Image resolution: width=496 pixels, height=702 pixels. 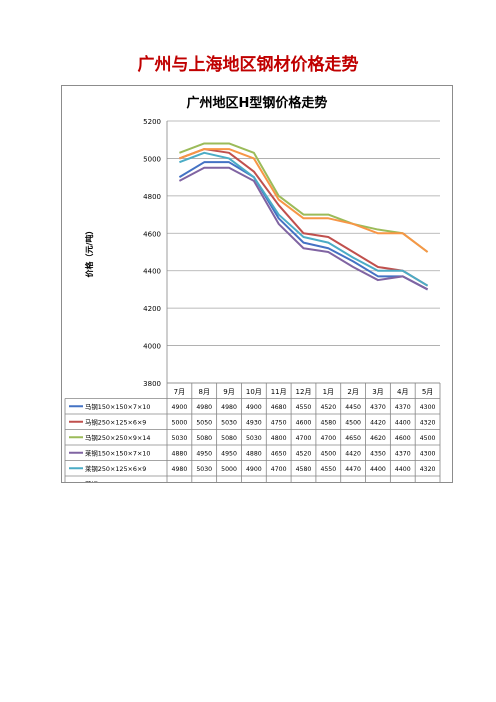 What do you see at coordinates (152, 122) in the screenshot?
I see `y-tick-label: 5200` at bounding box center [152, 122].